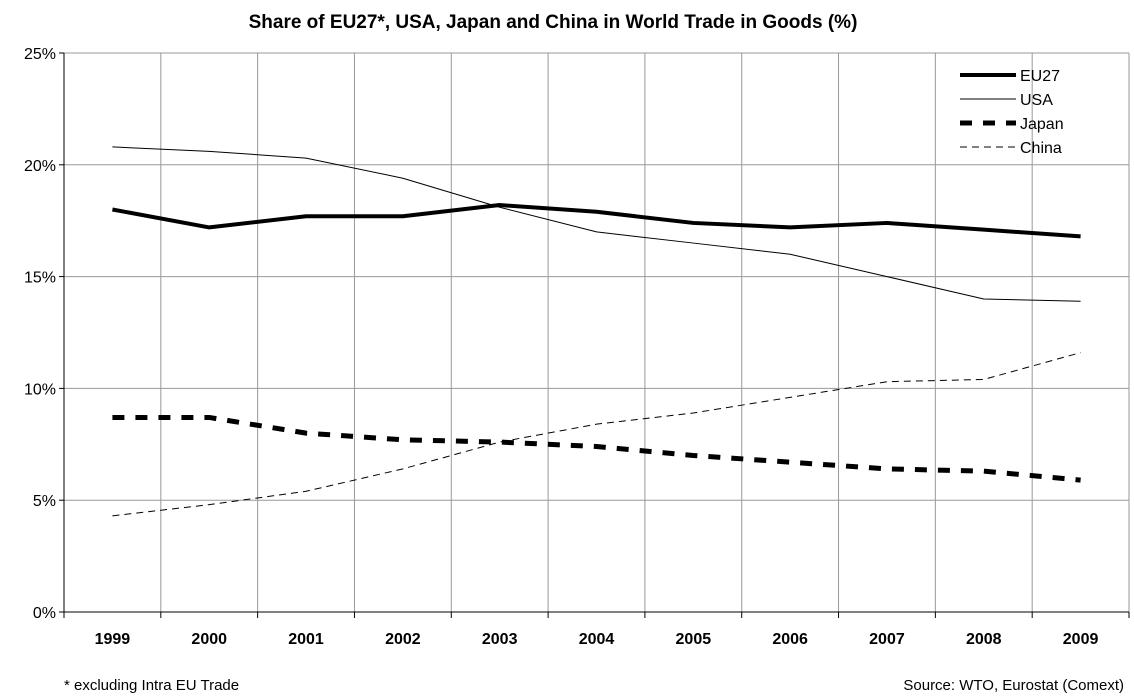  What do you see at coordinates (403, 639) in the screenshot?
I see `x-tick-label: 2002` at bounding box center [403, 639].